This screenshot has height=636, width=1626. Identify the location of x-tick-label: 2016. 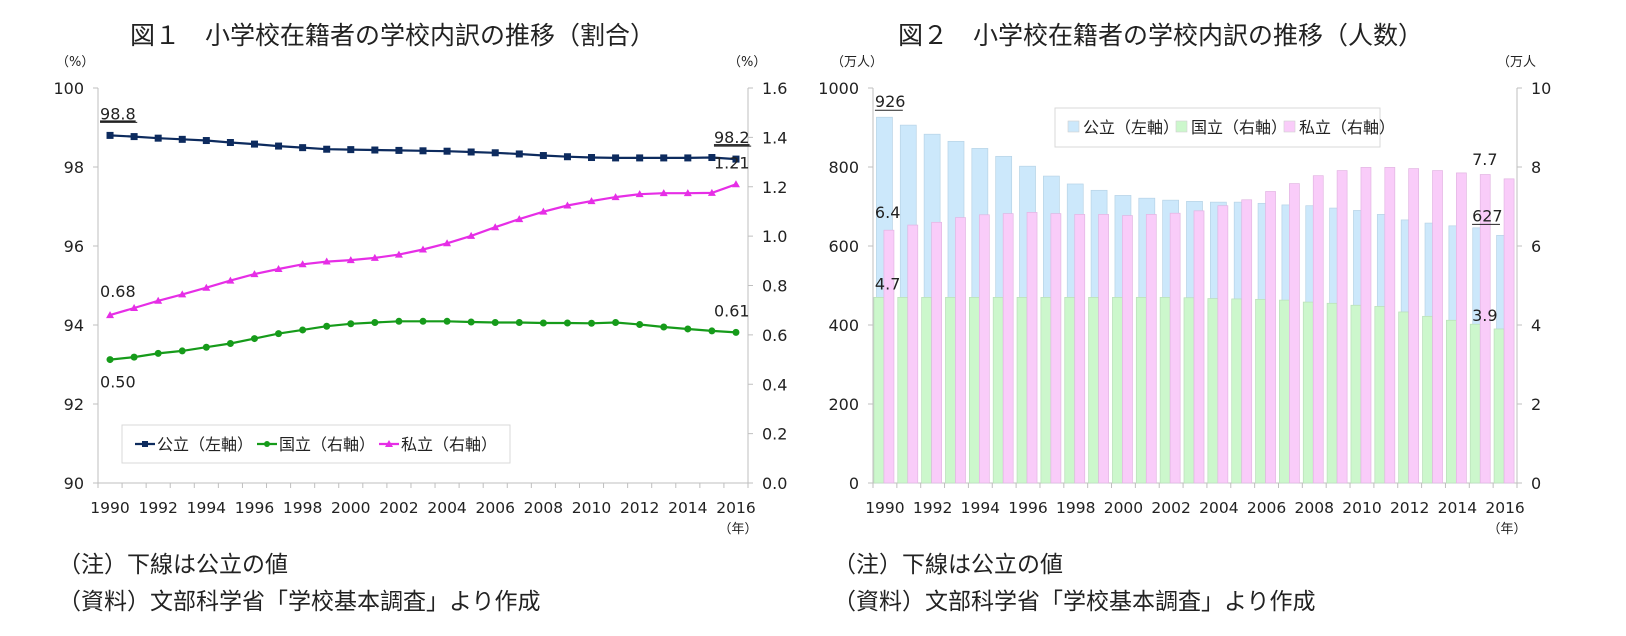
(735, 508).